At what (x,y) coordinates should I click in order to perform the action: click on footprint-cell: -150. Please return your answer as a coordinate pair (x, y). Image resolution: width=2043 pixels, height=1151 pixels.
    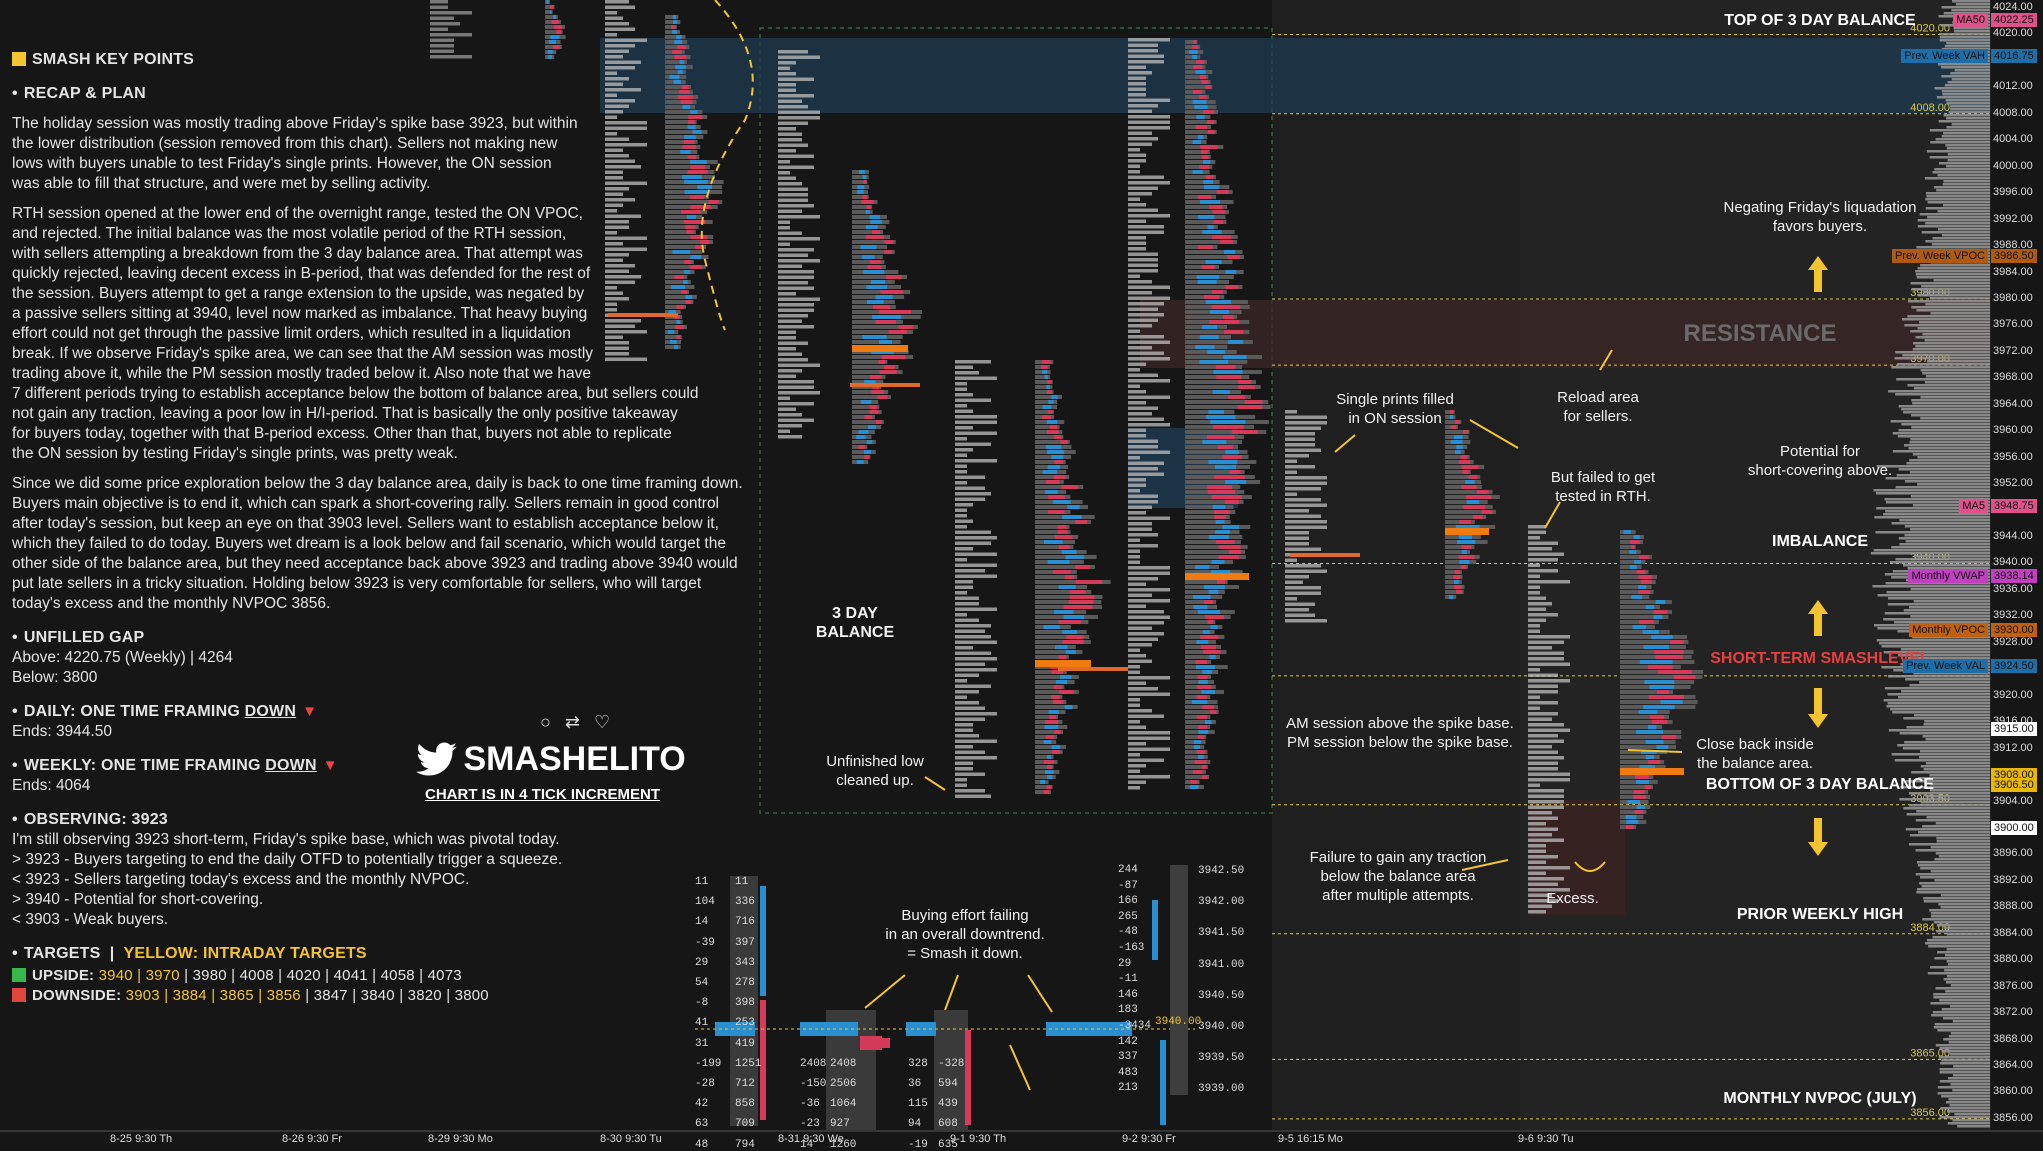
    Looking at the image, I should click on (813, 1084).